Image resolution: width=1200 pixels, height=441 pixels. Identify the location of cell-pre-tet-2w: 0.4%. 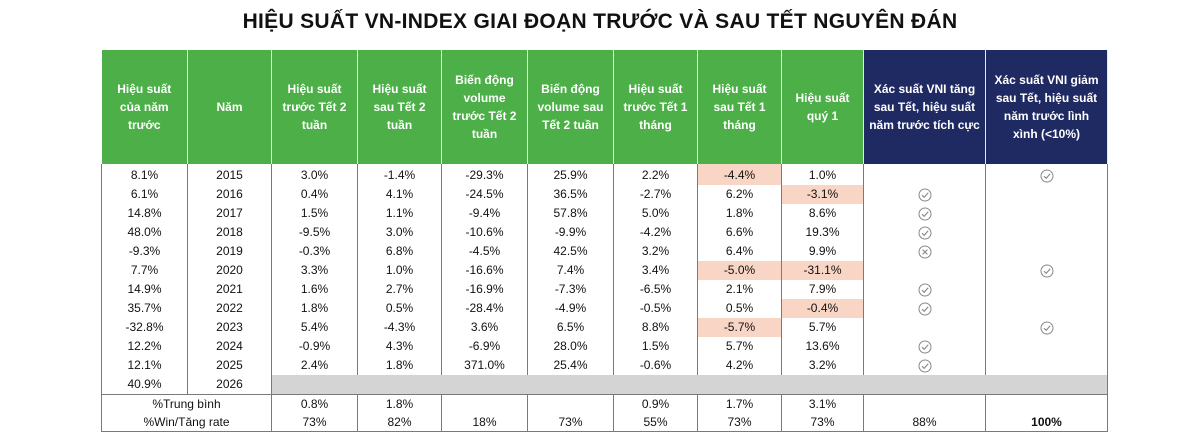
(314, 194).